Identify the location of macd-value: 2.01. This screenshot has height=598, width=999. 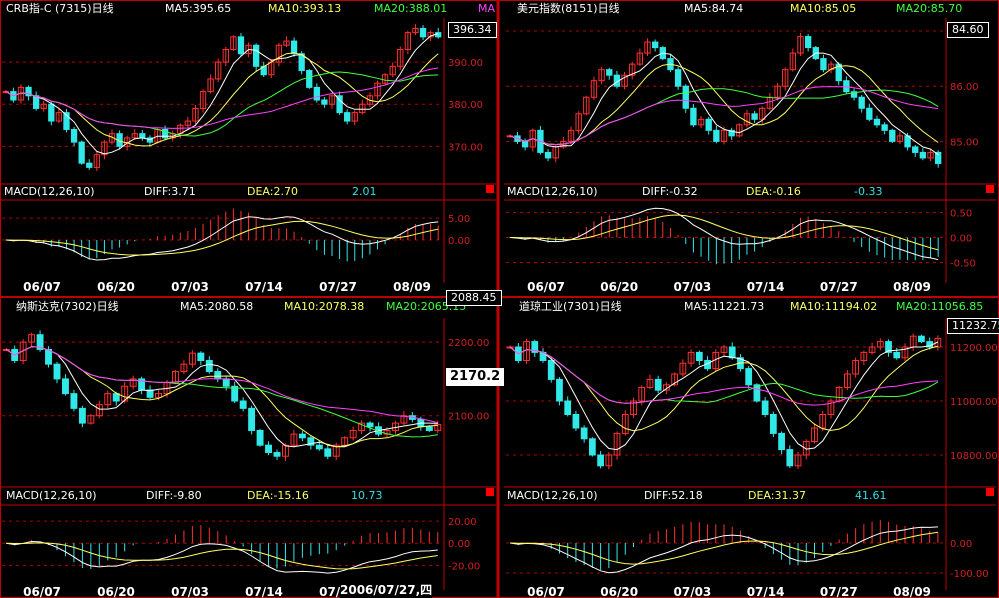
(364, 191).